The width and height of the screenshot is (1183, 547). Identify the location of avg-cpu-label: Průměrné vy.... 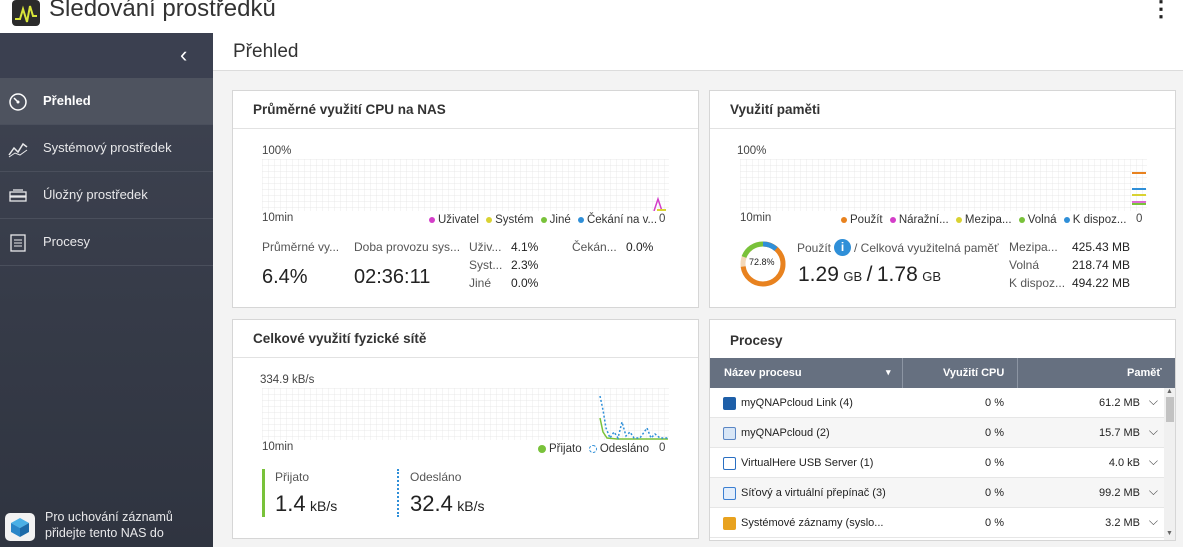
(301, 247).